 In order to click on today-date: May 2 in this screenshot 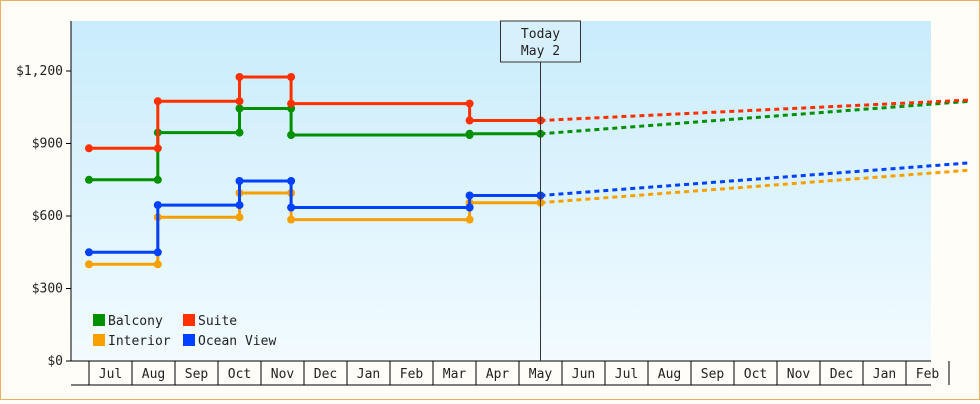, I will do `click(540, 51)`.